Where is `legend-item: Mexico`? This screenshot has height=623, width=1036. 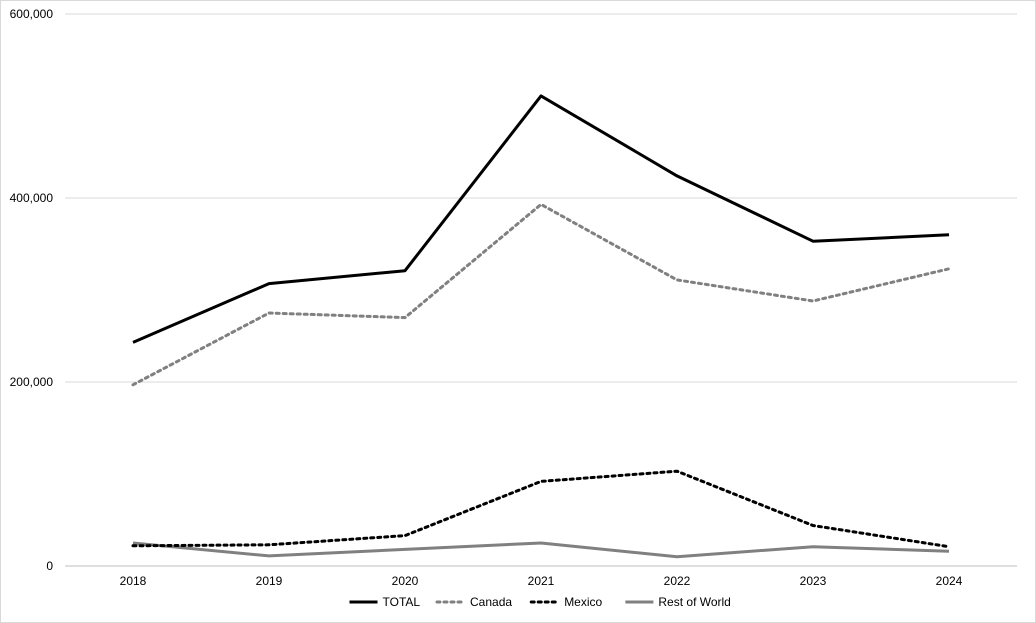 legend-item: Mexico is located at coordinates (566, 602).